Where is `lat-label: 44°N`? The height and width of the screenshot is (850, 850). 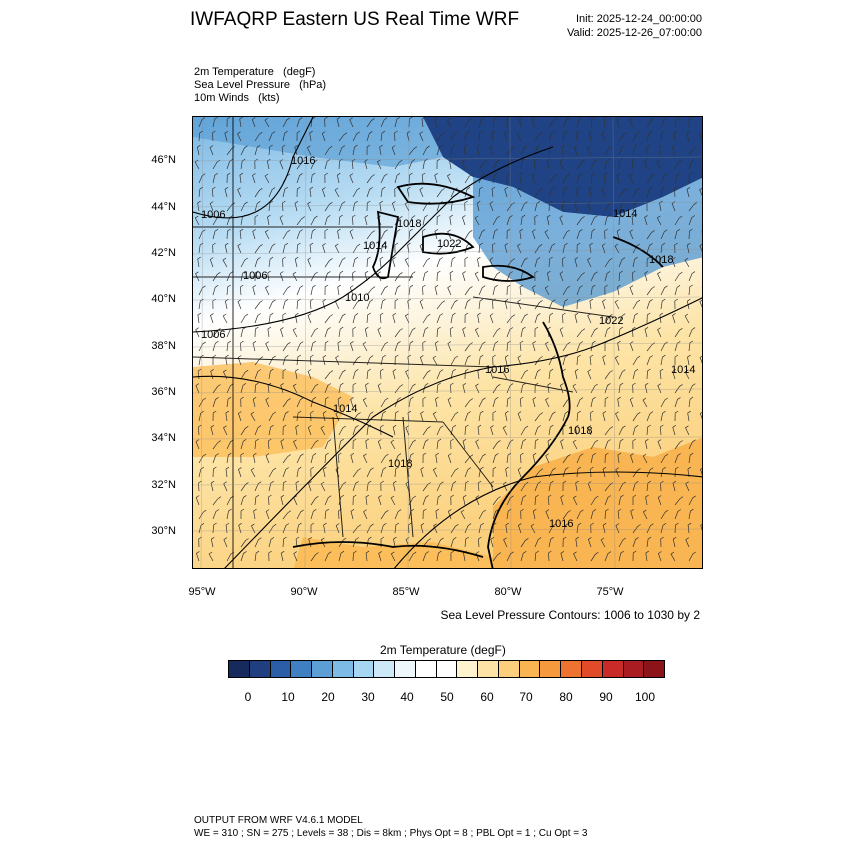 lat-label: 44°N is located at coordinates (163, 207).